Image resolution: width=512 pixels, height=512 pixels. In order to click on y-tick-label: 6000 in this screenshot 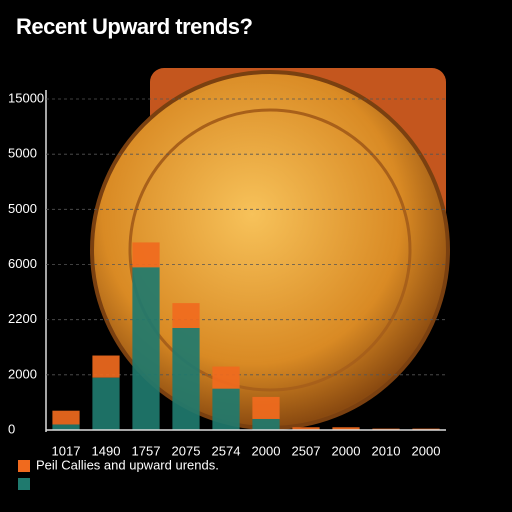, I will do `click(22, 263)`.